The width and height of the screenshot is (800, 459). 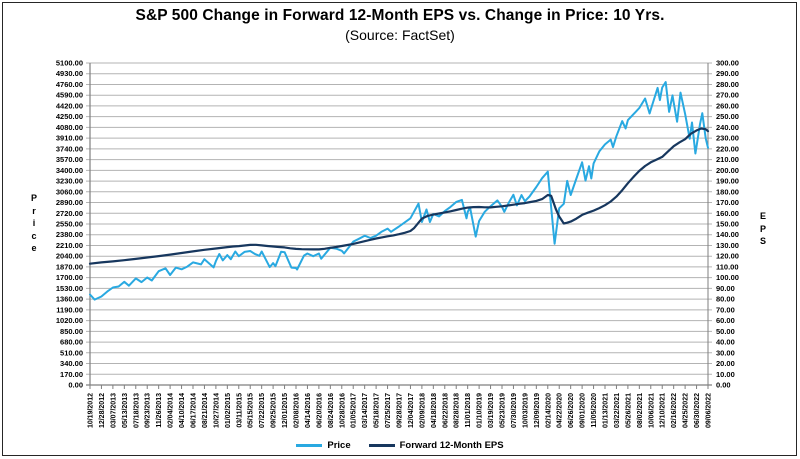 What do you see at coordinates (709, 410) in the screenshot?
I see `svg-text: 09/06/2022` at bounding box center [709, 410].